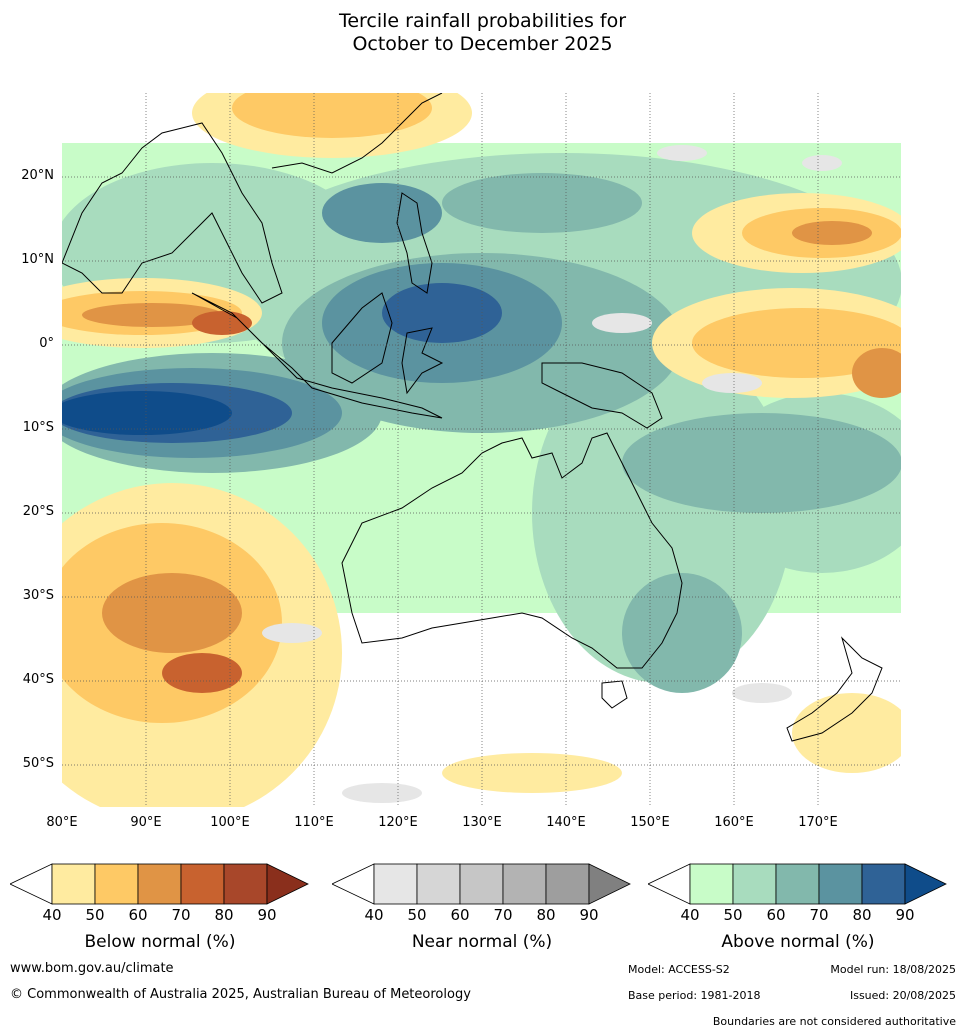  I want to click on lat-label-30s: 30°S, so click(38, 595).